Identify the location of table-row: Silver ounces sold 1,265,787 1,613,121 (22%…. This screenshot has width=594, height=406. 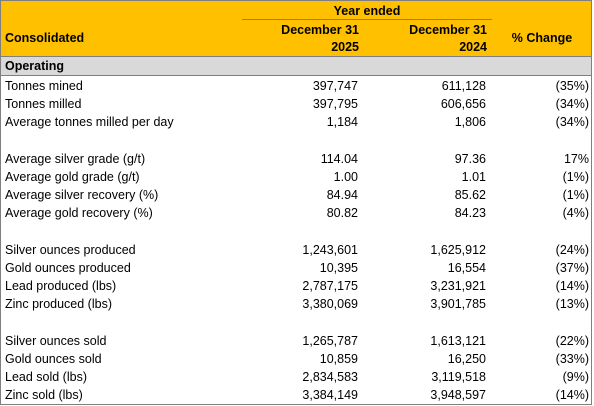
(296, 341).